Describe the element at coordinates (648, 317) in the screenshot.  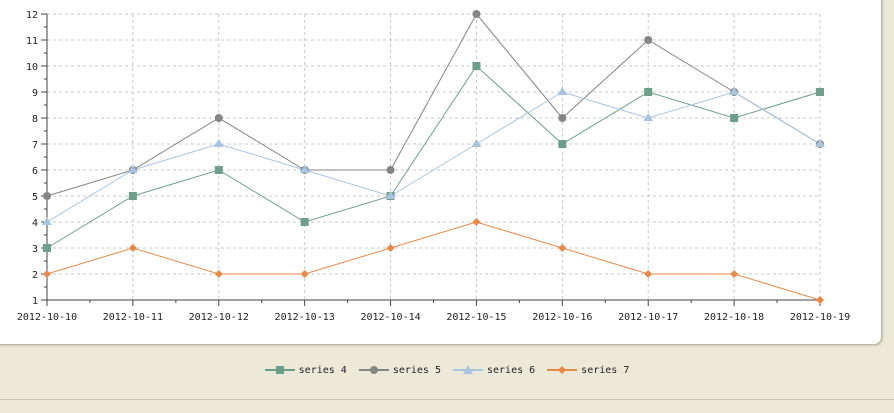
I see `x-tick-label: 2012-10-17` at that location.